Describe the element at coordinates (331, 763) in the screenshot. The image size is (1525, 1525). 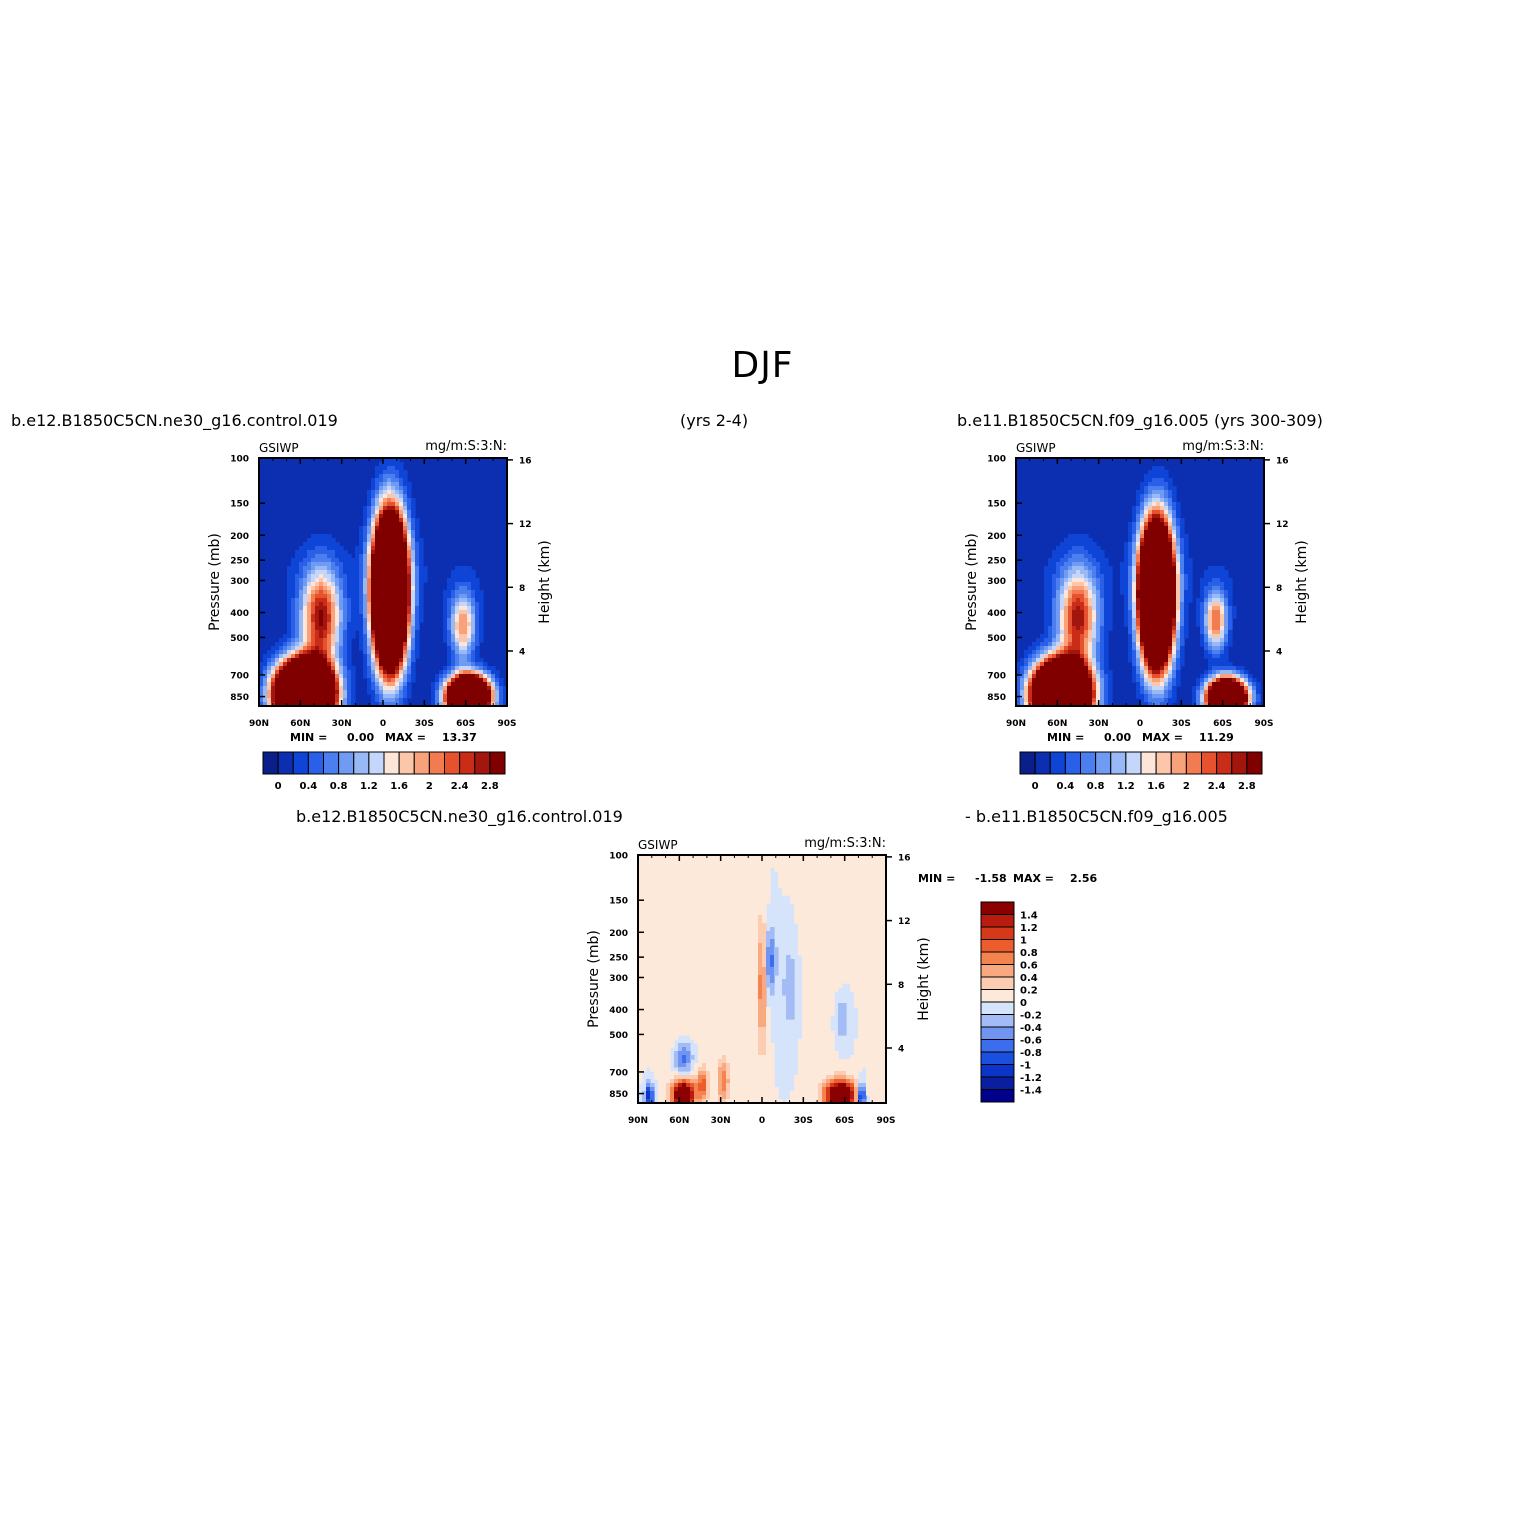
I see `colorbar-box` at that location.